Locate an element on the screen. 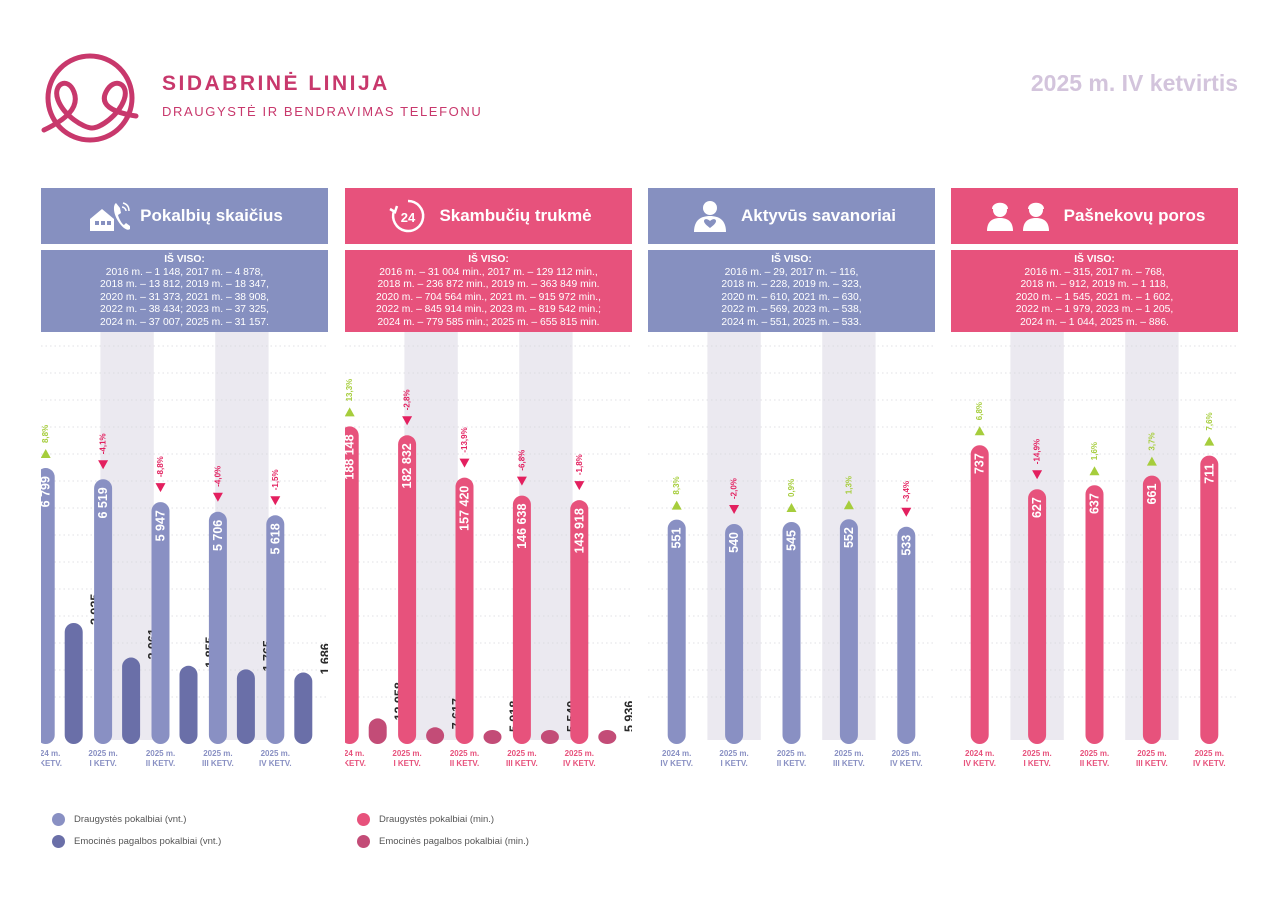 The width and height of the screenshot is (1280, 905). totals-line: 2018 m. – 13 812, 2019 m. – 18 347, is located at coordinates (184, 285).